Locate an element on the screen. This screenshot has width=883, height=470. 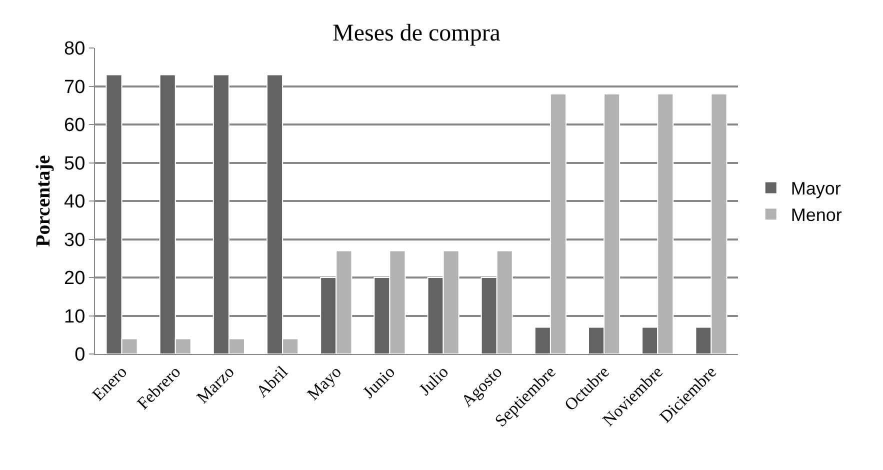
y-tick-label: 80 is located at coordinates (75, 49).